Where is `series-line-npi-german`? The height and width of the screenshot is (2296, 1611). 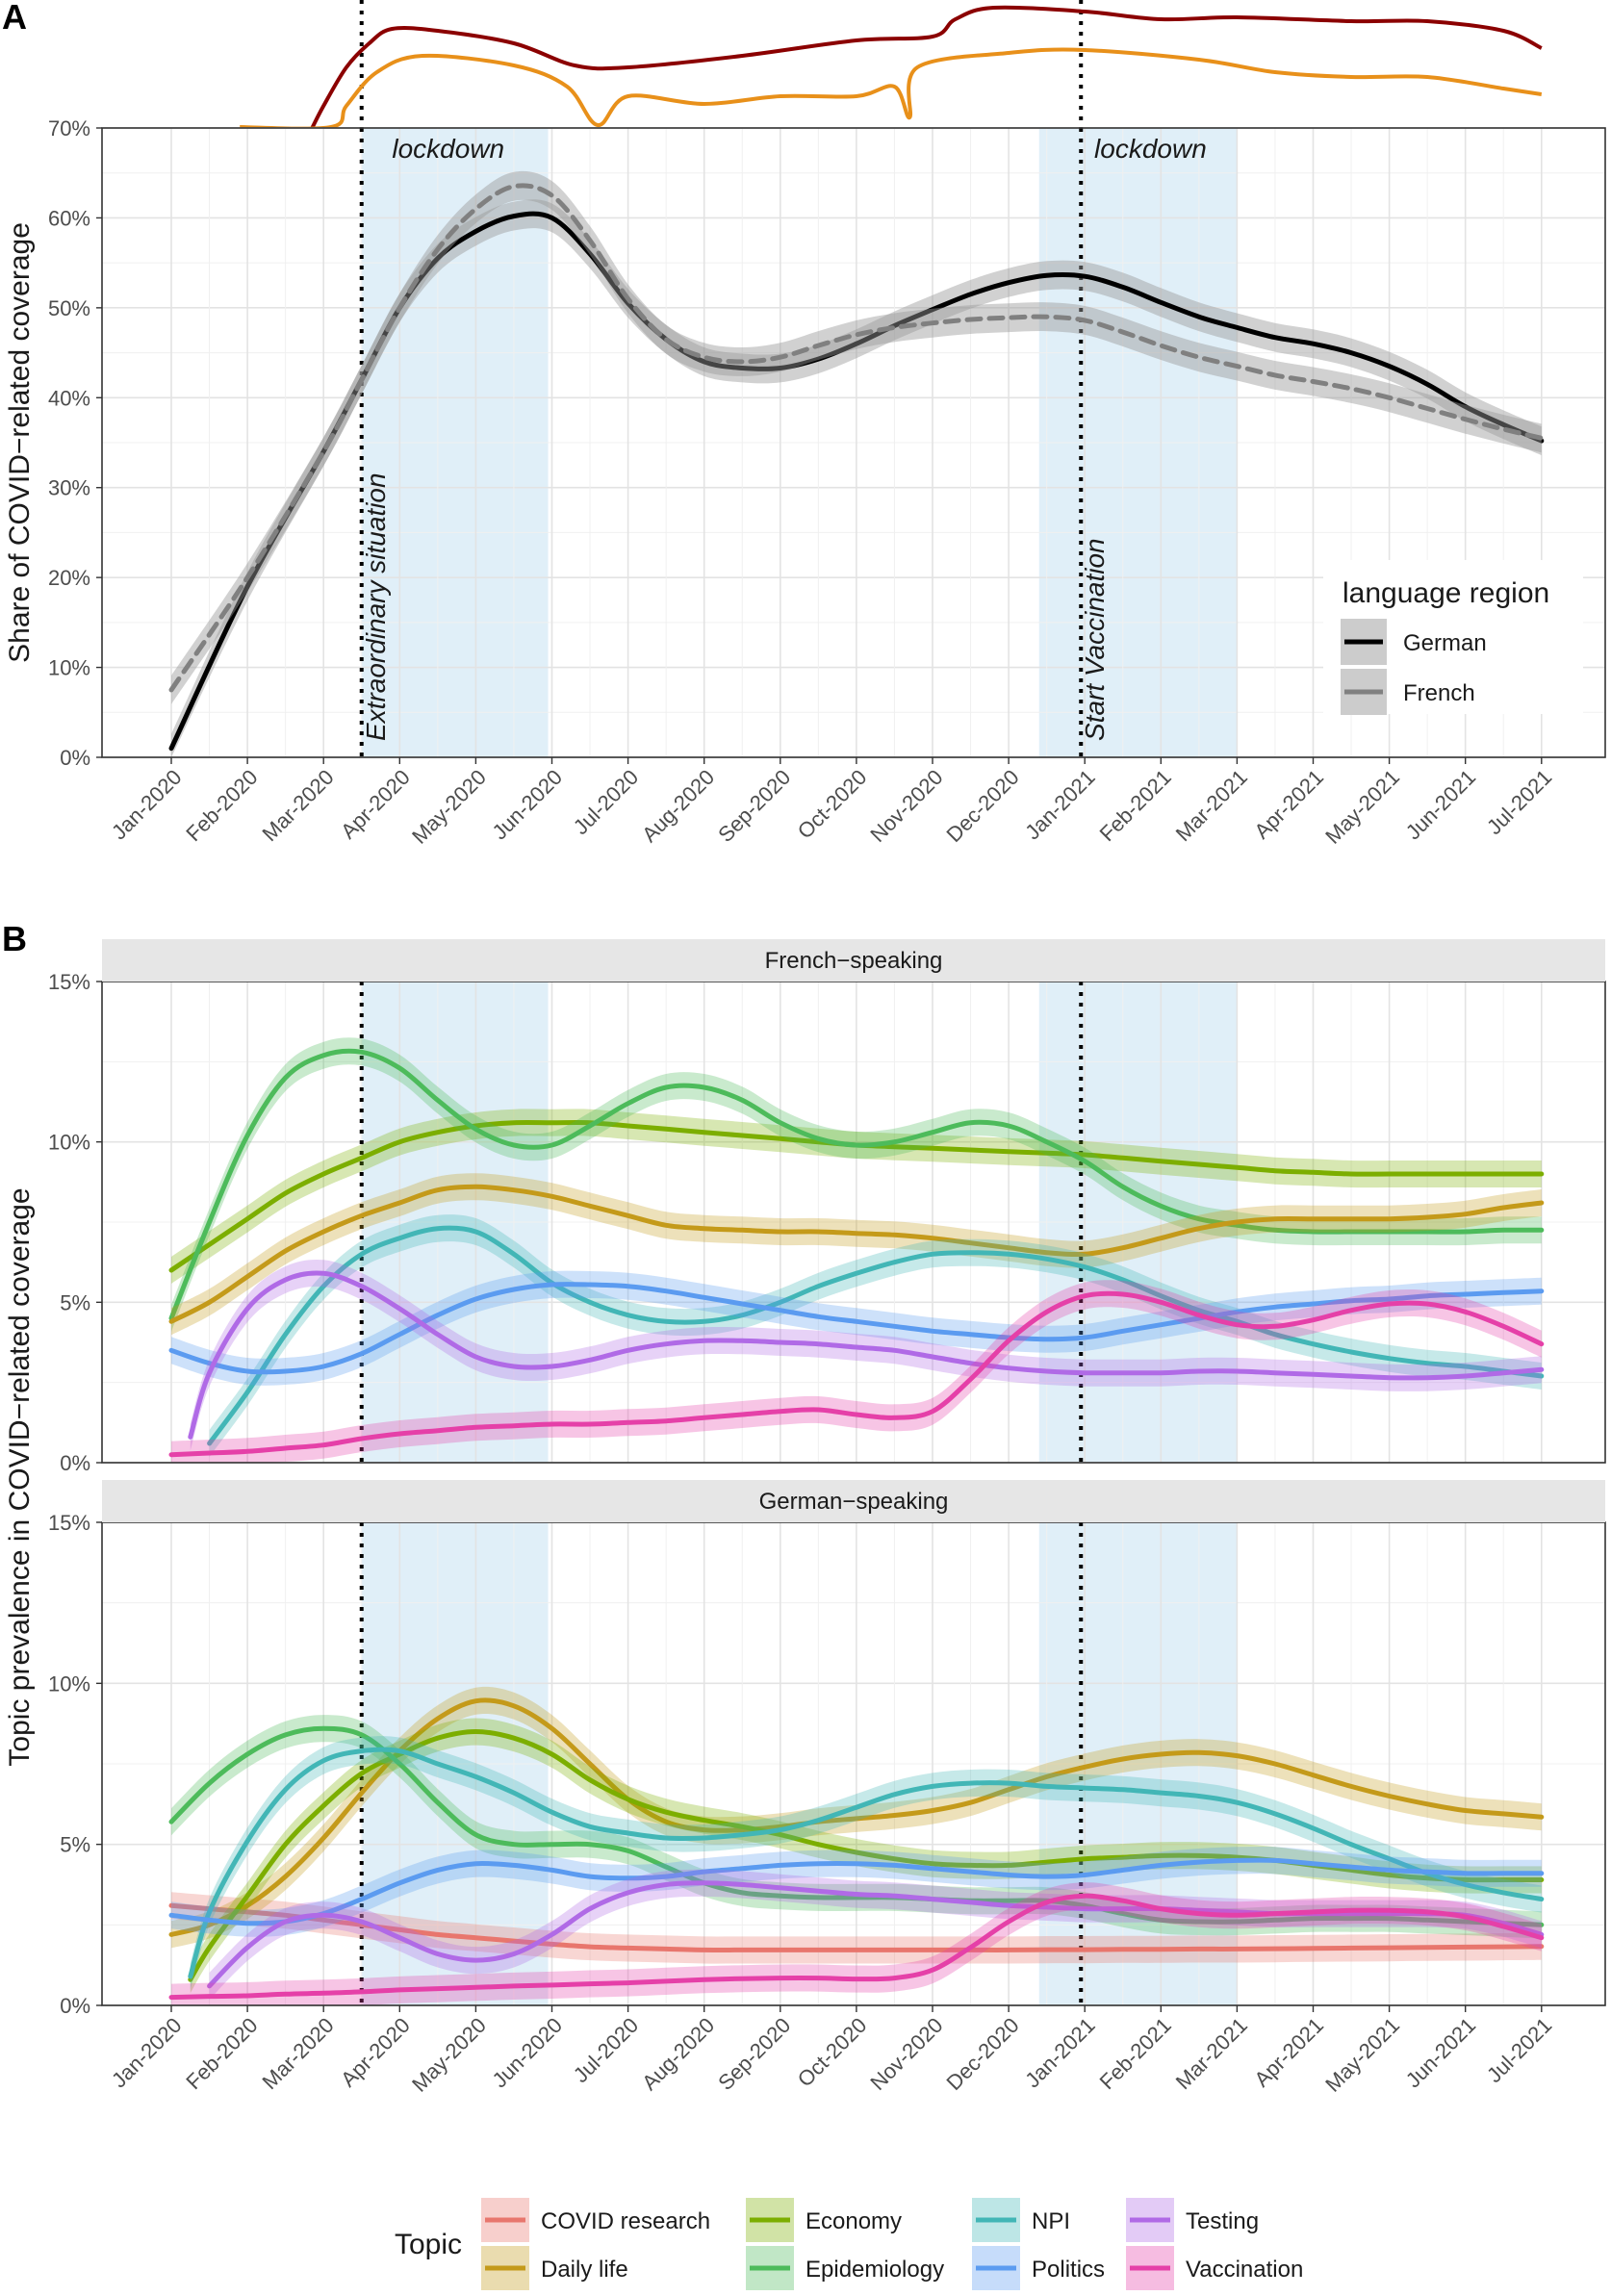 series-line-npi-german is located at coordinates (866, 1863).